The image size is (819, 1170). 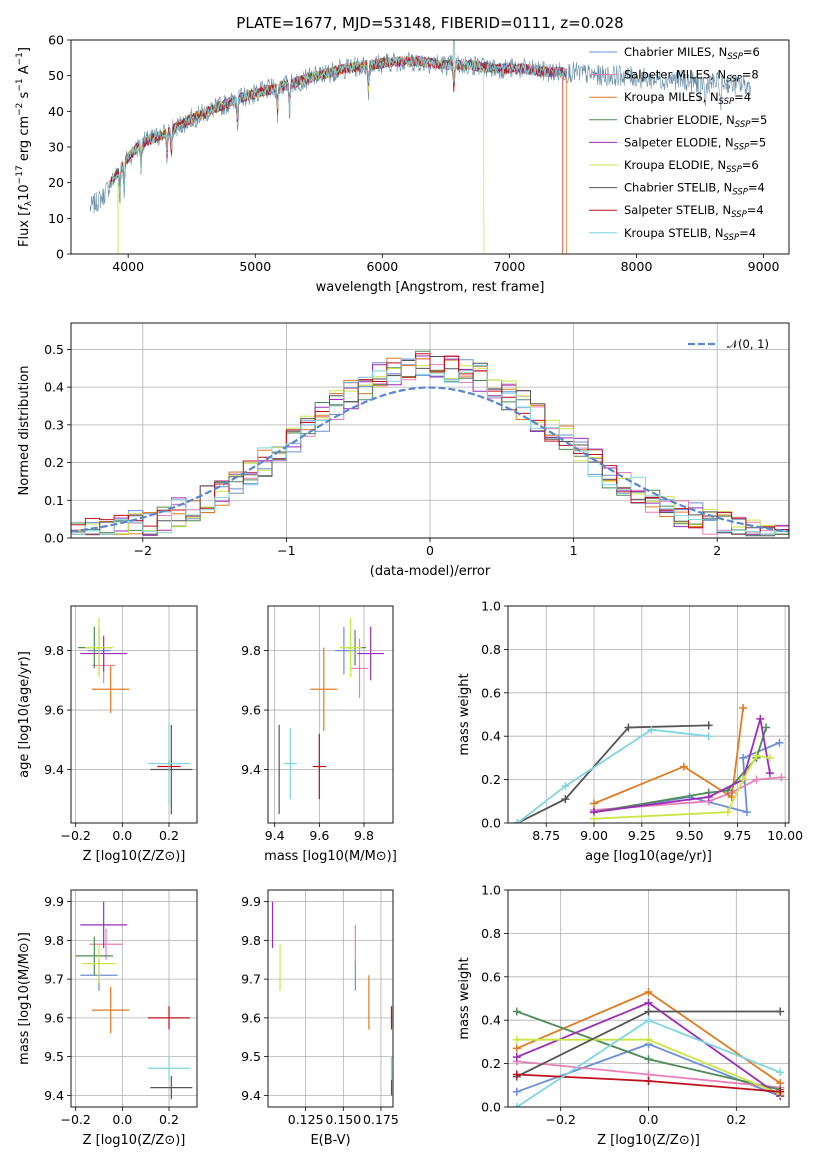 What do you see at coordinates (306, 1119) in the screenshot?
I see `x-tick-label: 0.125` at bounding box center [306, 1119].